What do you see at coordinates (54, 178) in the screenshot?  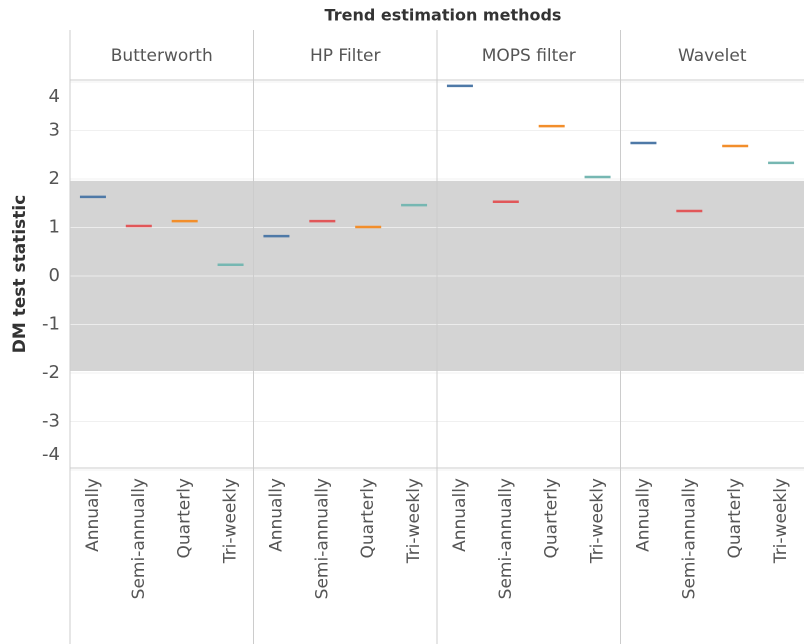 I see `y-tick-label: 2` at bounding box center [54, 178].